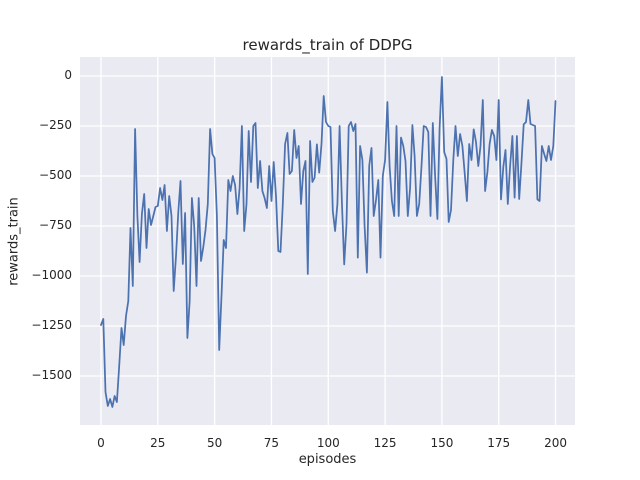 The width and height of the screenshot is (640, 480). I want to click on x-tick-label: 100, so click(328, 443).